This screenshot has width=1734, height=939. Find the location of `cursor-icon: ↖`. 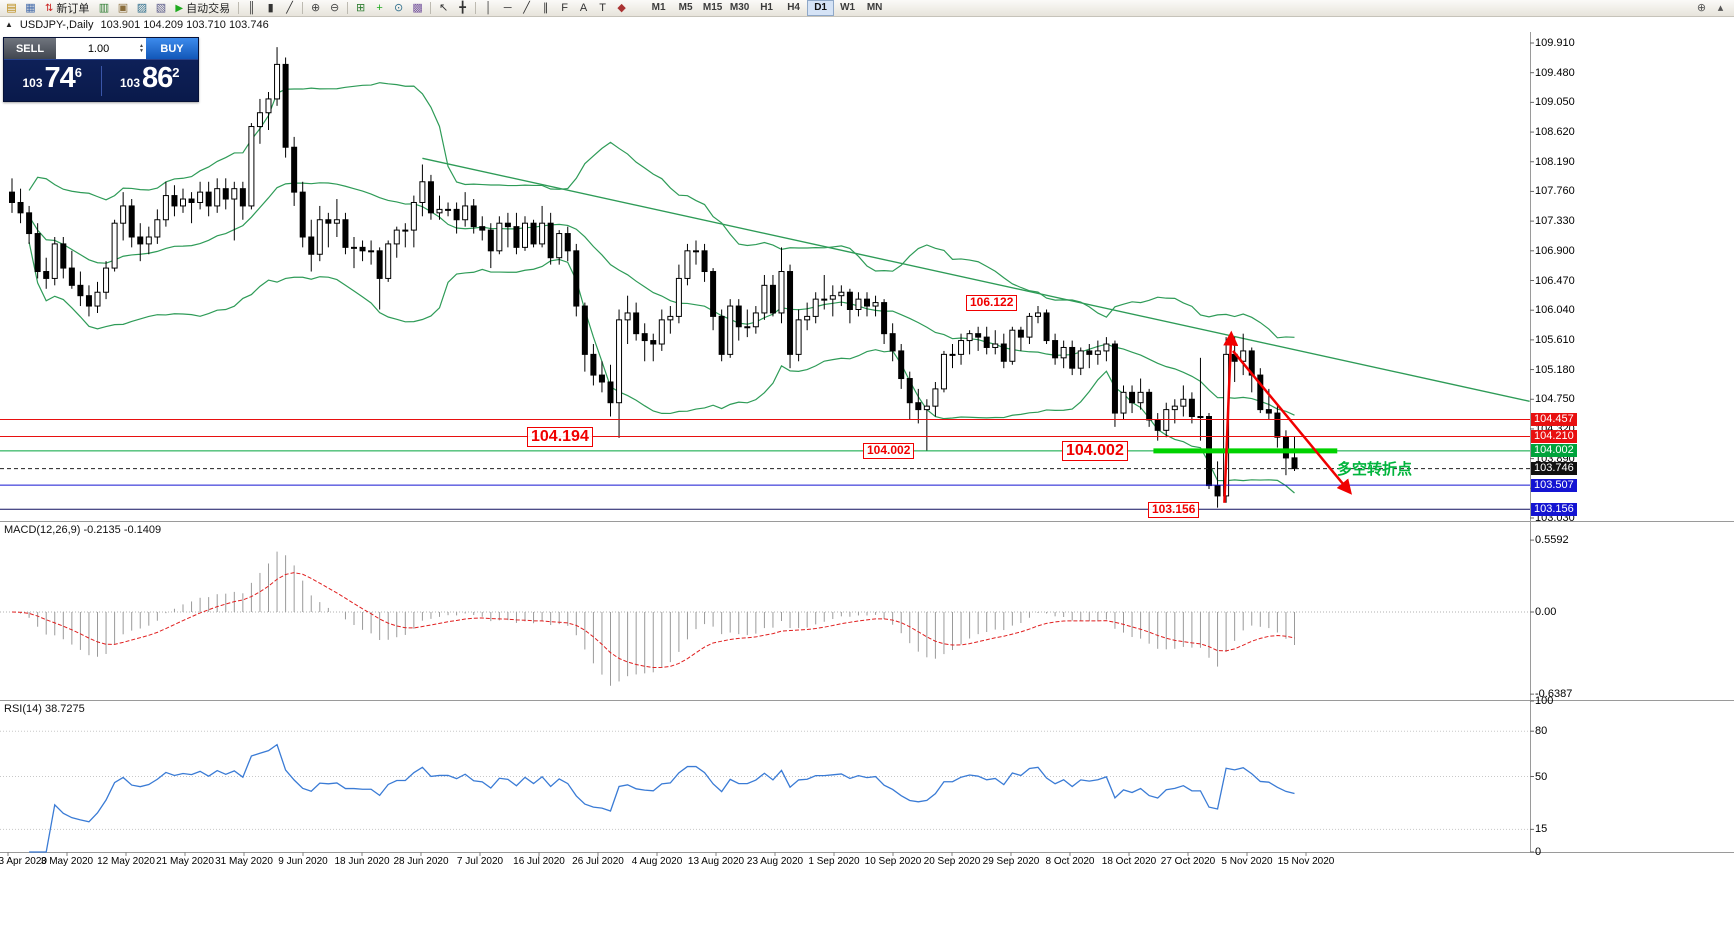

cursor-icon: ↖ is located at coordinates (443, 7).